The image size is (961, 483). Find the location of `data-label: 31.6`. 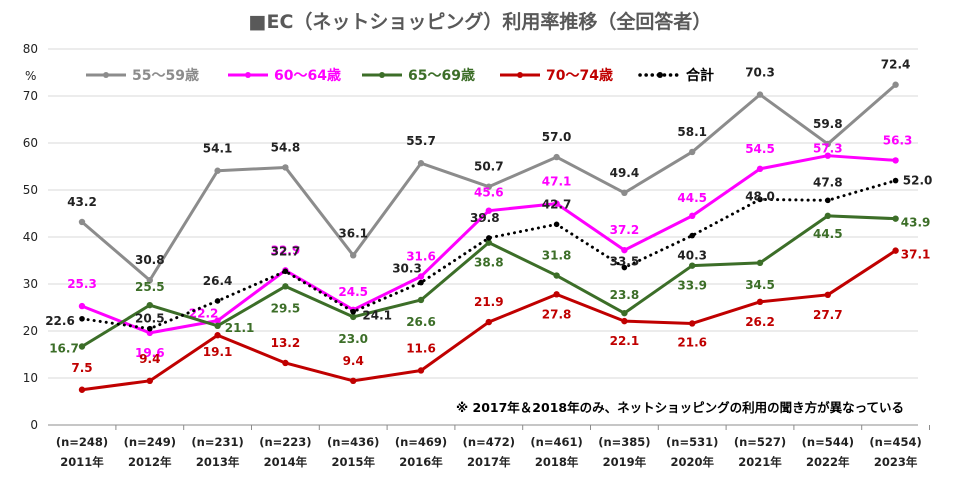

data-label: 31.6 is located at coordinates (421, 256).